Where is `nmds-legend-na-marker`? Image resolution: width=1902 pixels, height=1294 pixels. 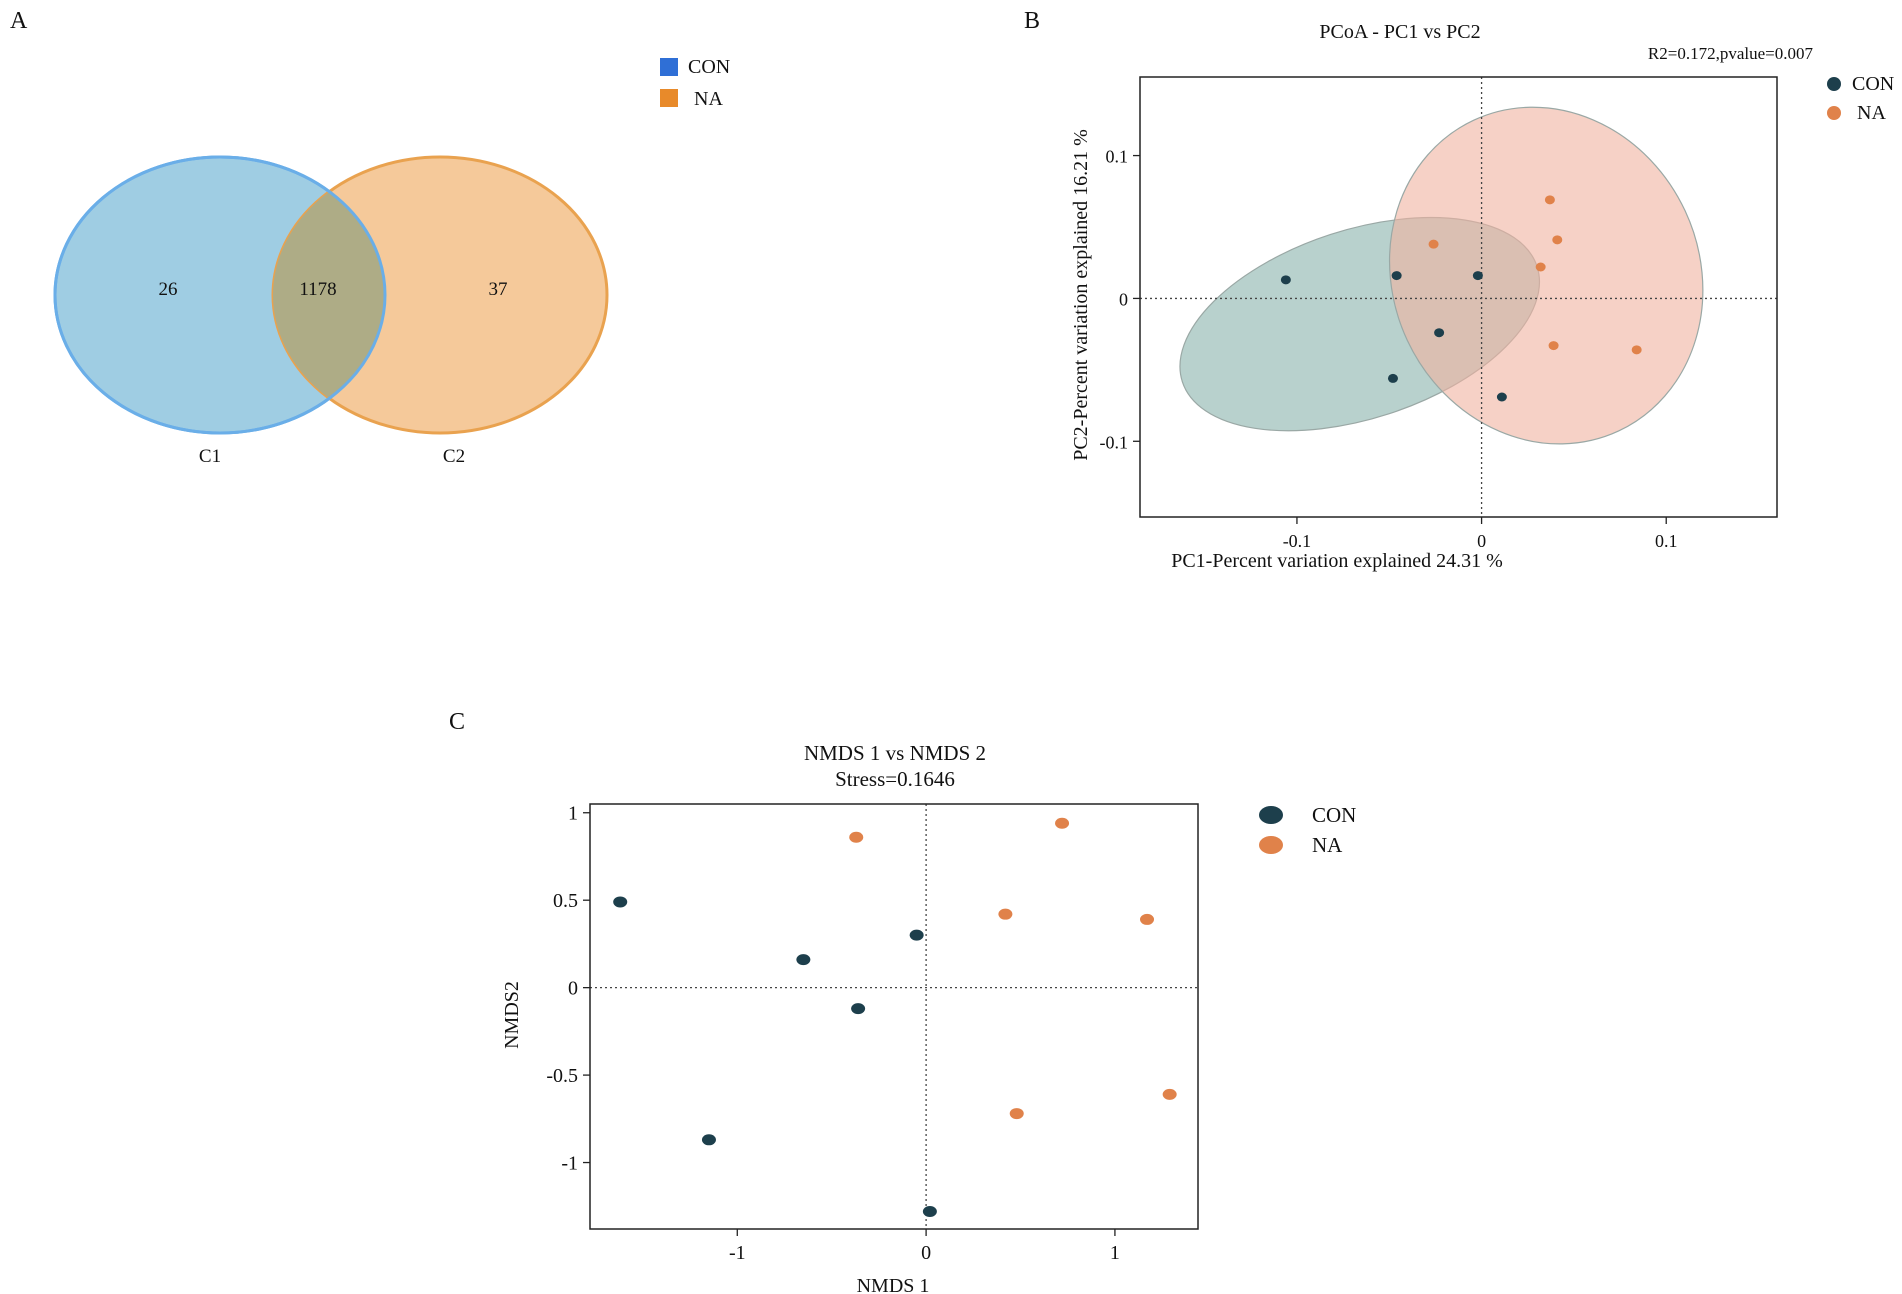 nmds-legend-na-marker is located at coordinates (1271, 845).